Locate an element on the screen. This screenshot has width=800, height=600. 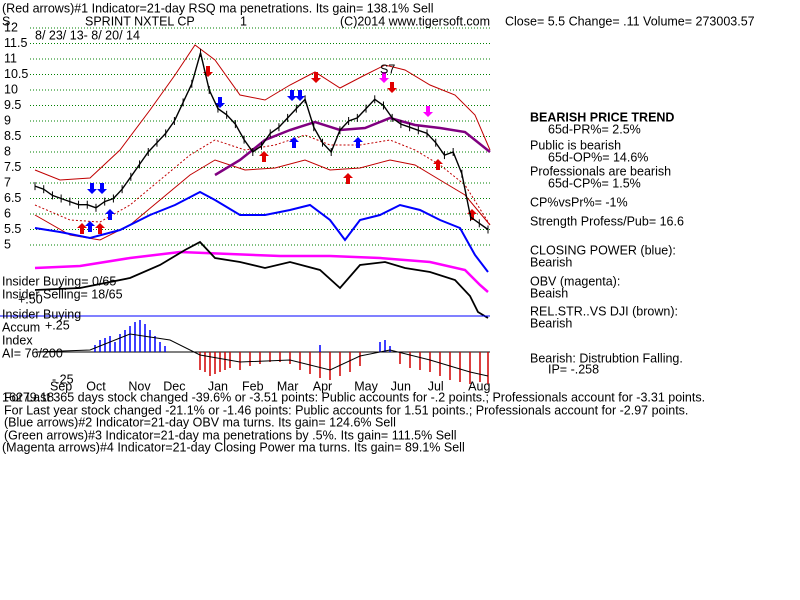
left-text: Index is located at coordinates (17, 340).